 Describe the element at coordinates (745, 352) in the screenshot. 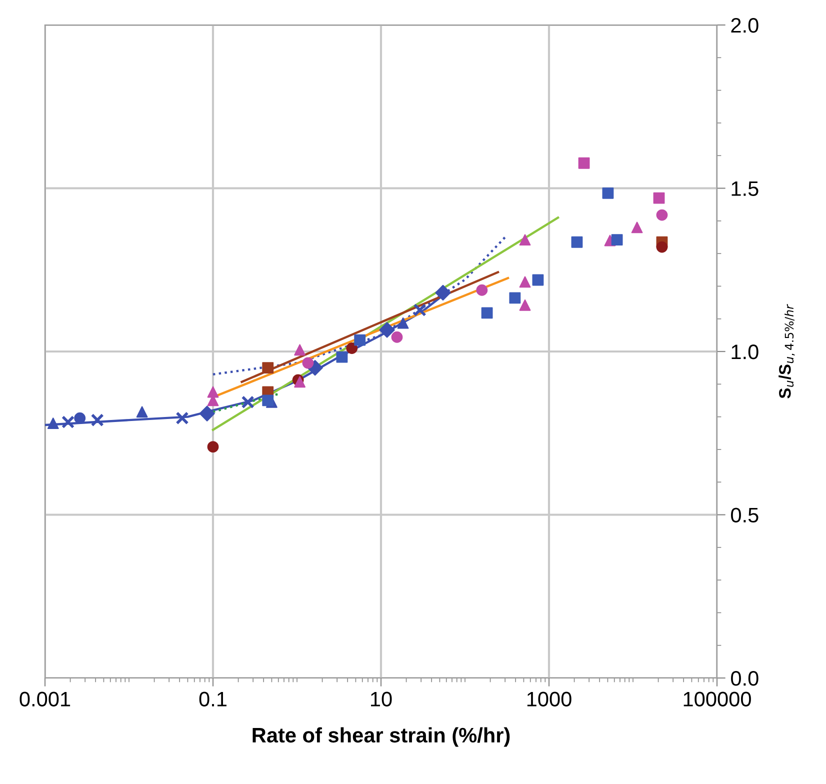

I see `y-tick-label: 1.0` at that location.